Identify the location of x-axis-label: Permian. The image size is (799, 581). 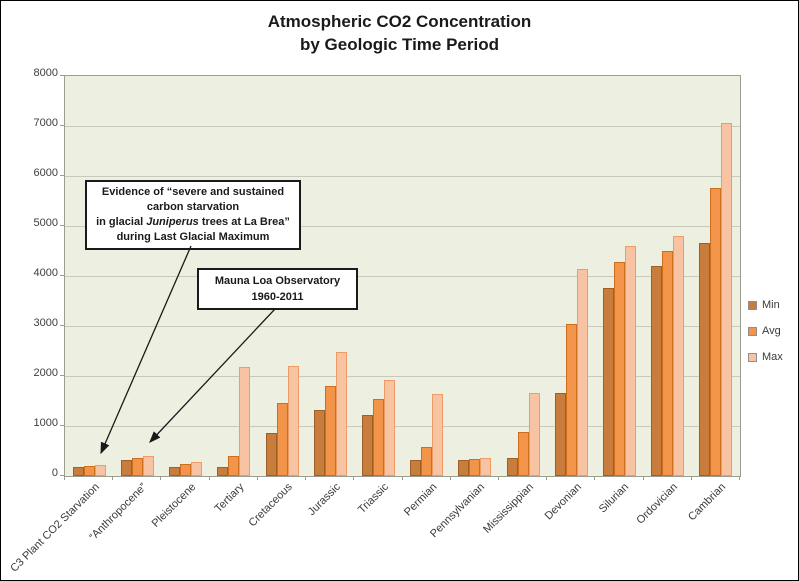
(421, 500).